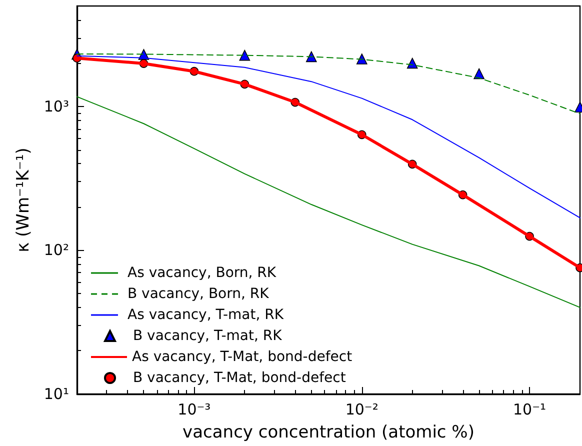 Image resolution: width=582 pixels, height=446 pixels. I want to click on x-tick-label: 10⁻³, so click(194, 409).